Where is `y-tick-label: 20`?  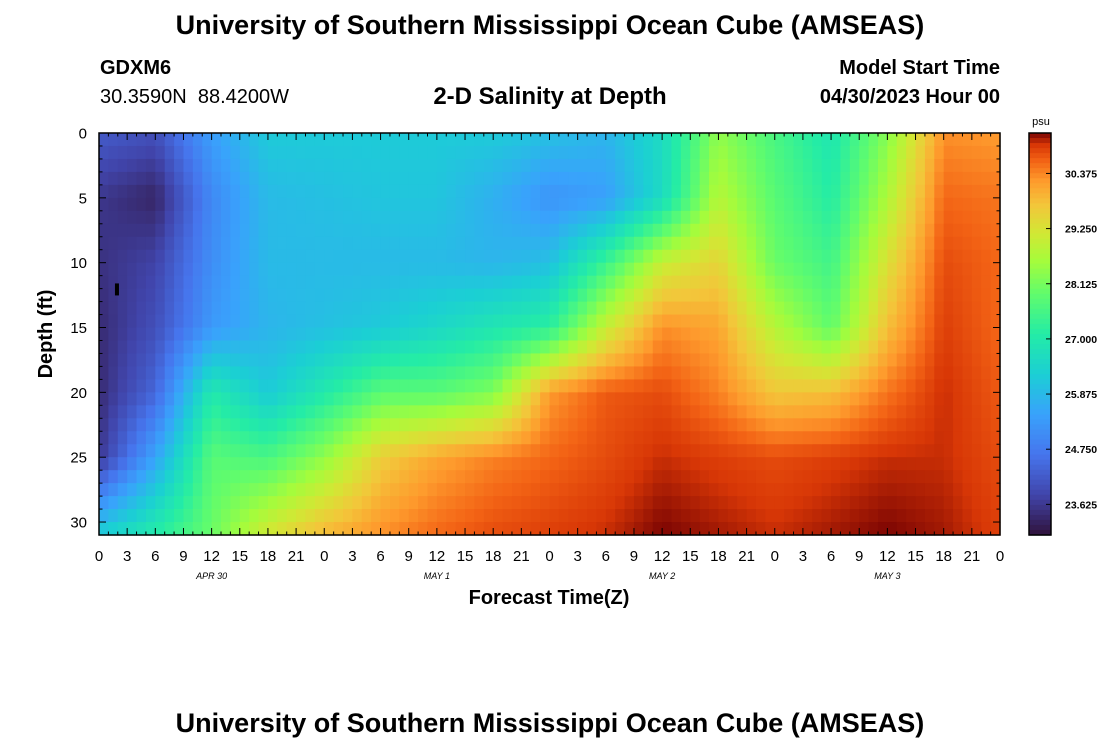
y-tick-label: 20 is located at coordinates (78, 393).